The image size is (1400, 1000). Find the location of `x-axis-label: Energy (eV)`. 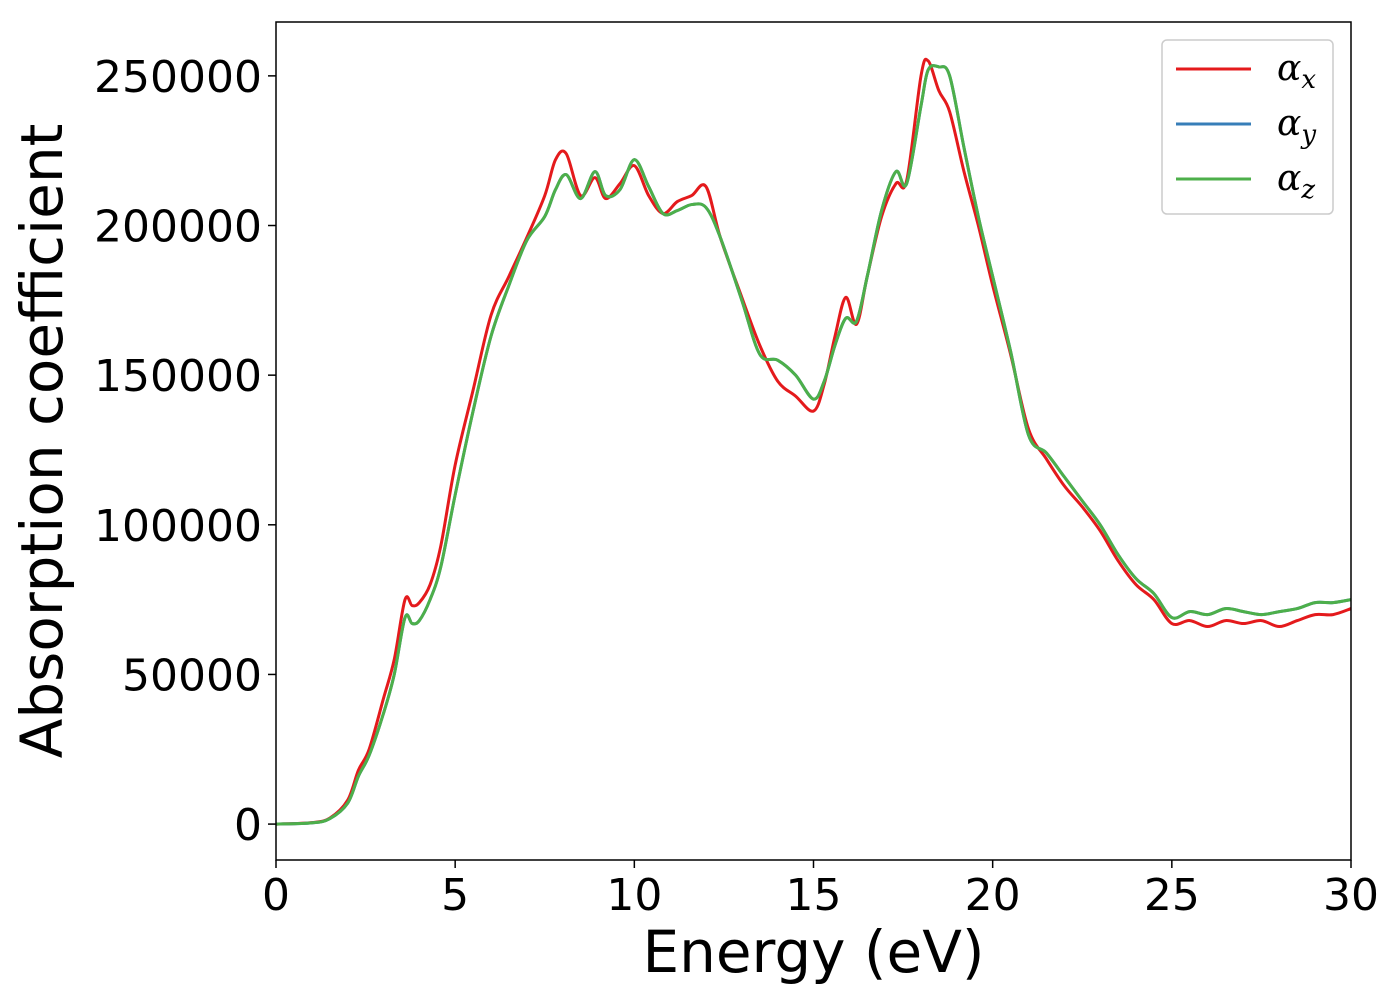

x-axis-label: Energy (eV) is located at coordinates (813, 952).